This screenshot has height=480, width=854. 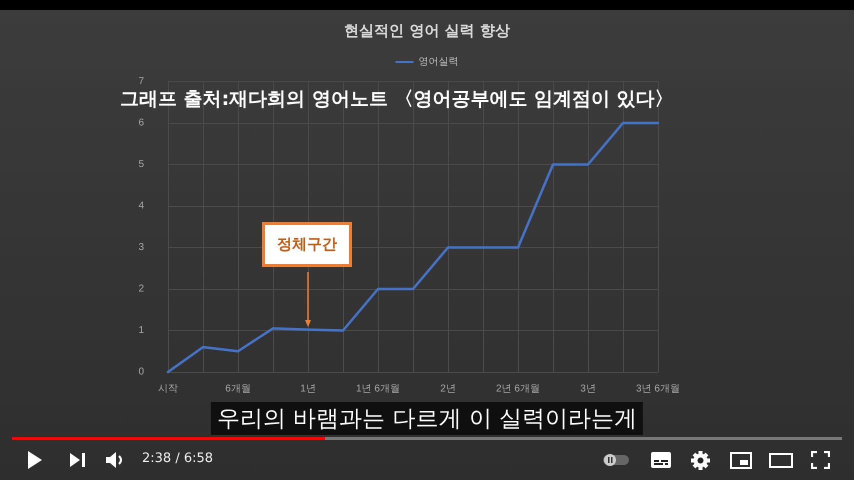 What do you see at coordinates (448, 389) in the screenshot?
I see `x-tick-label: 2년` at bounding box center [448, 389].